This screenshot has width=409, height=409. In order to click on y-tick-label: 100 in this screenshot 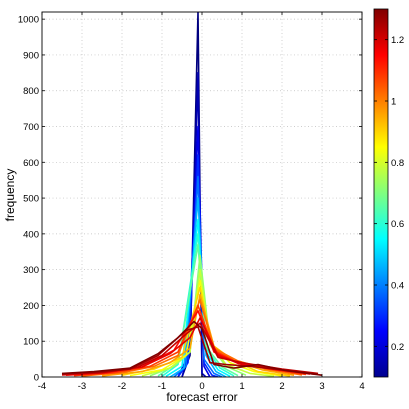, I will do `click(31, 342)`.